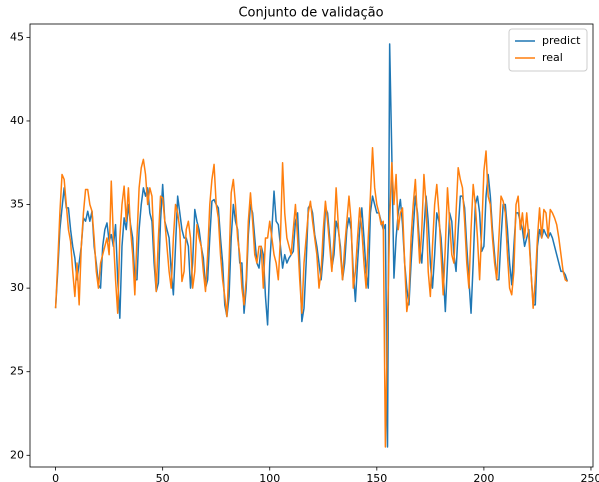  I want to click on x-tick-label: 150, so click(376, 477).